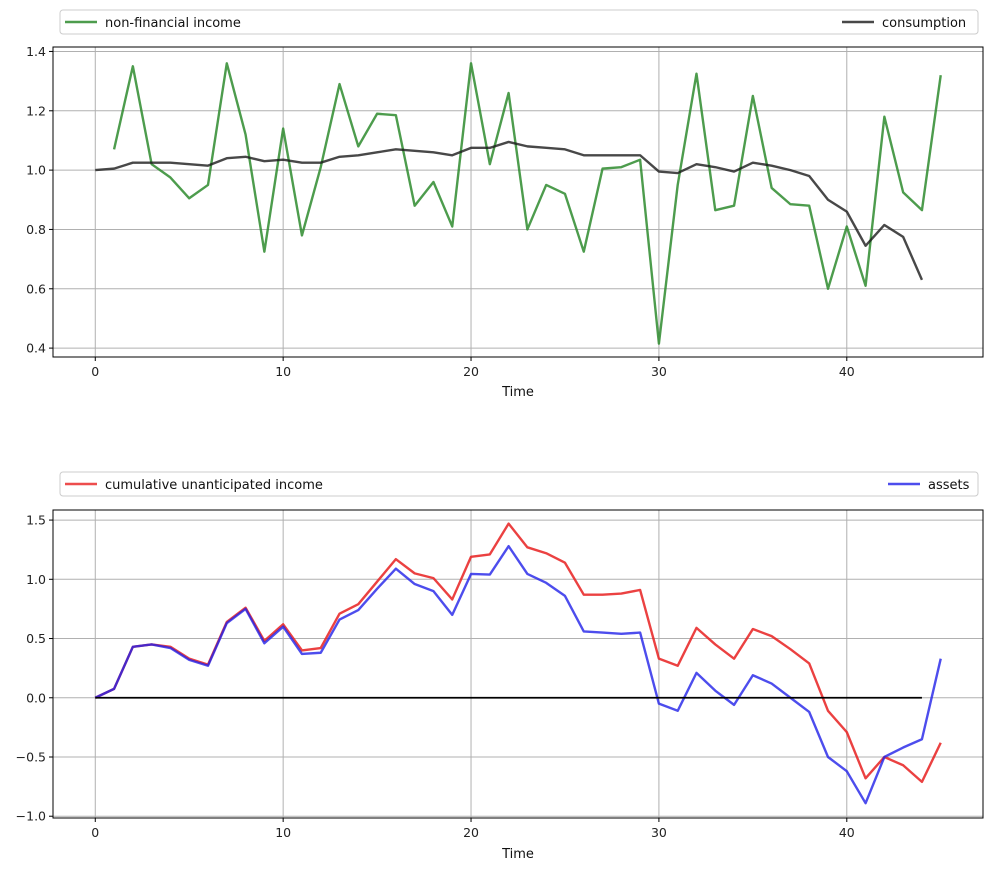 This screenshot has height=871, width=993. Describe the element at coordinates (36, 697) in the screenshot. I see `y-tick-label: 0.0` at that location.